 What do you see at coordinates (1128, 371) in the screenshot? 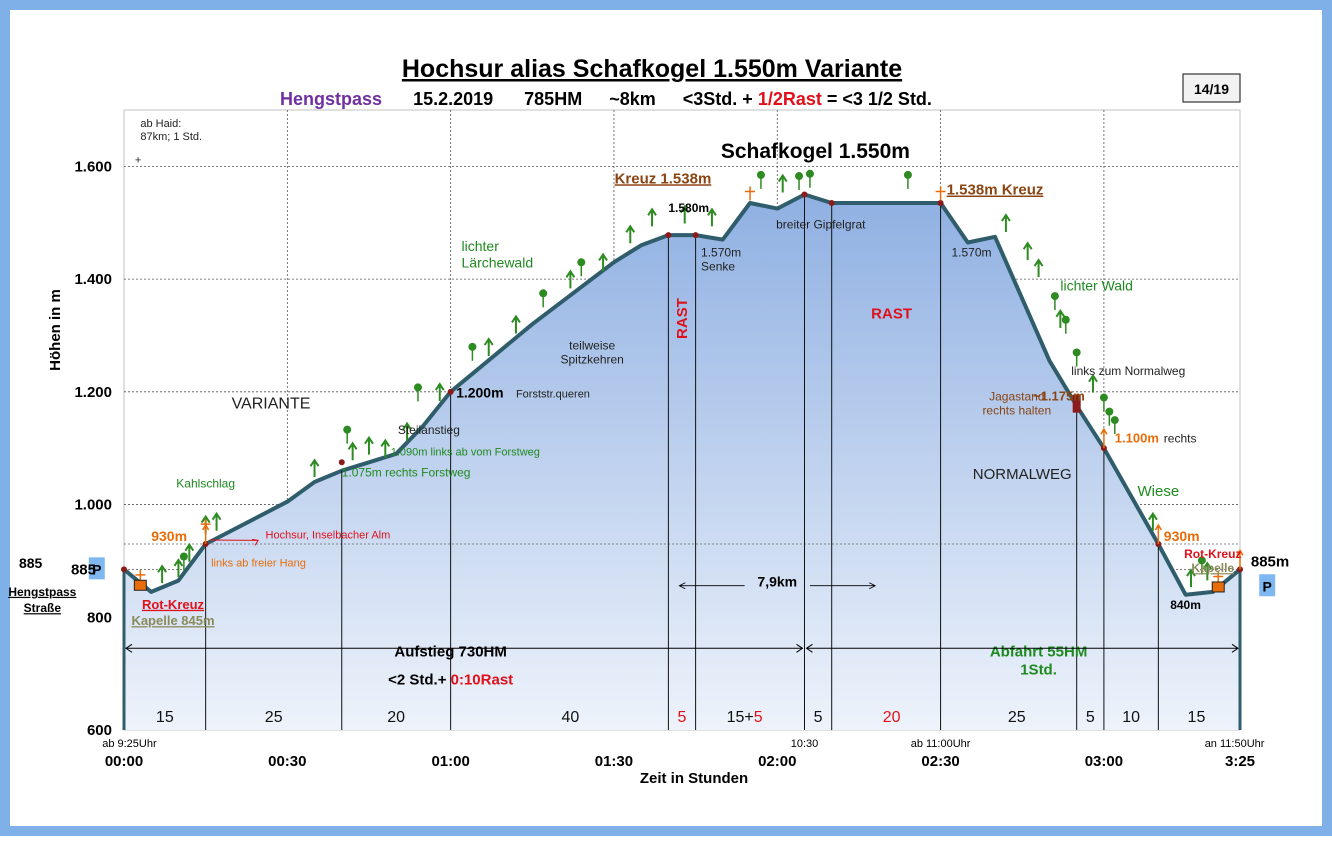
I see `annotation-line: links zum Normalweg` at bounding box center [1128, 371].